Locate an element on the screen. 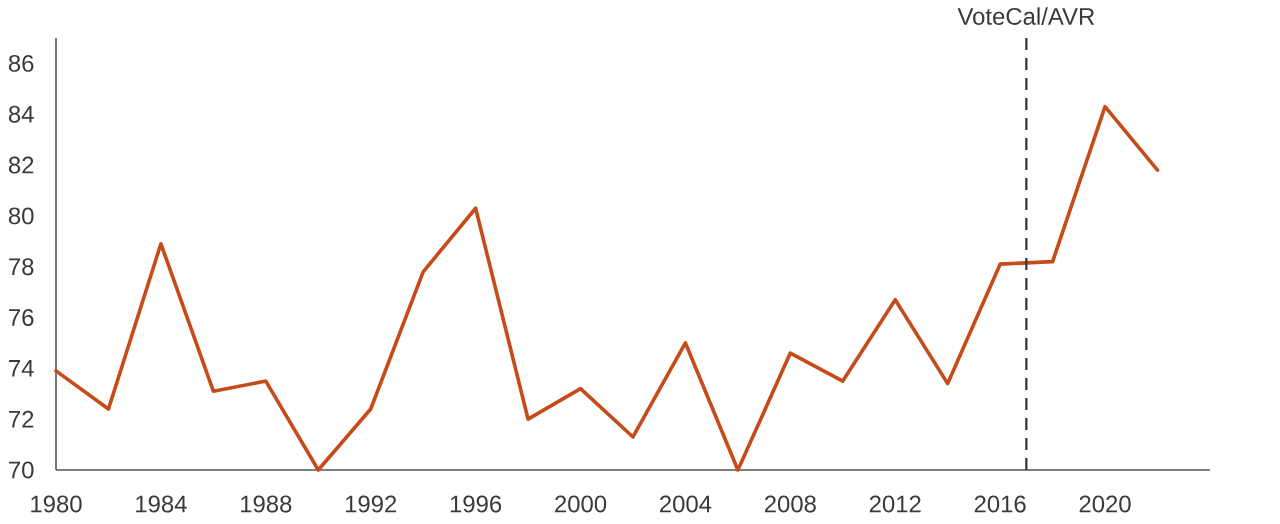 The image size is (1280, 524). y-tick-label: 80 is located at coordinates (21, 216).